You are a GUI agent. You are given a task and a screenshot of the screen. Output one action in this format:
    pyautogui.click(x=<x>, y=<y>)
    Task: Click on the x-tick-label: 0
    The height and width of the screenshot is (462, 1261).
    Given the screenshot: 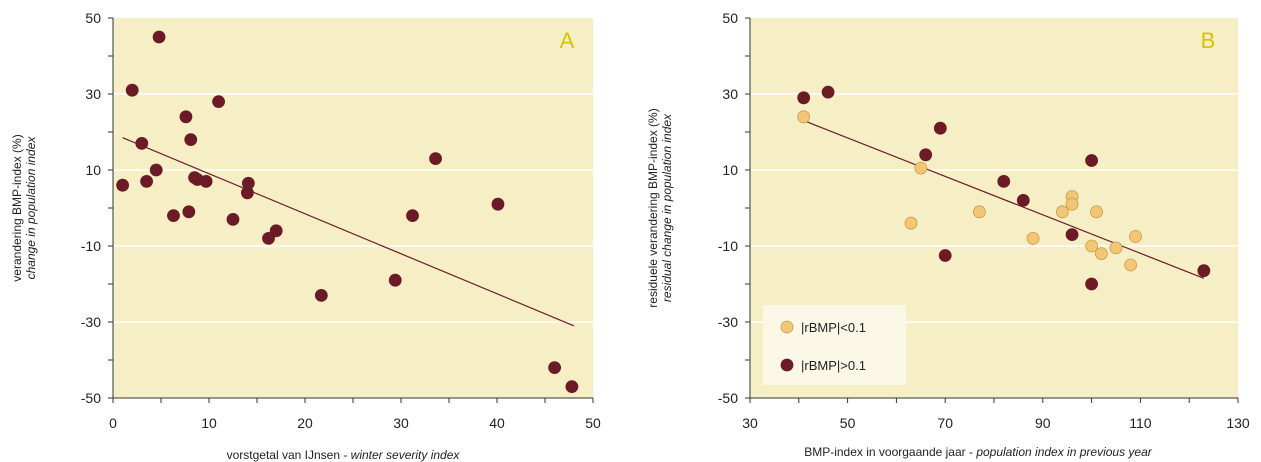 What is the action you would take?
    pyautogui.click(x=113, y=423)
    